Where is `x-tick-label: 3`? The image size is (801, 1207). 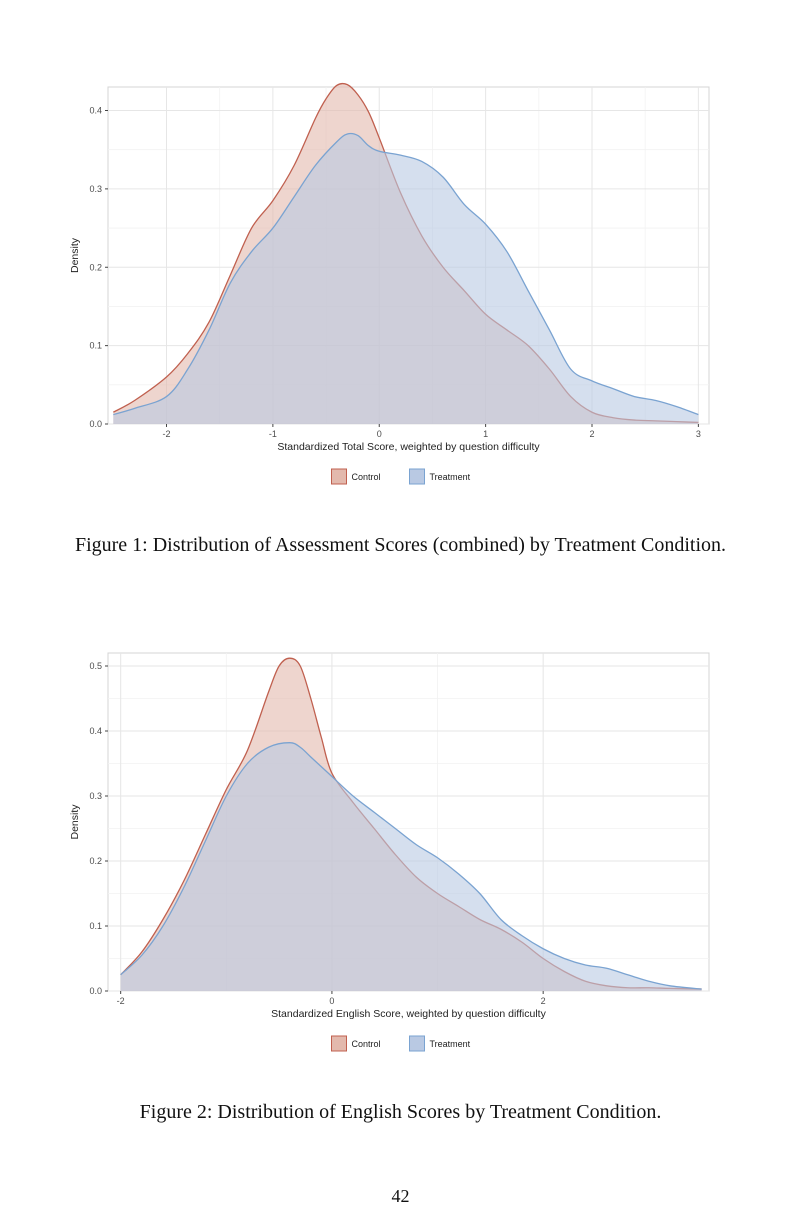 x-tick-label: 3 is located at coordinates (698, 434).